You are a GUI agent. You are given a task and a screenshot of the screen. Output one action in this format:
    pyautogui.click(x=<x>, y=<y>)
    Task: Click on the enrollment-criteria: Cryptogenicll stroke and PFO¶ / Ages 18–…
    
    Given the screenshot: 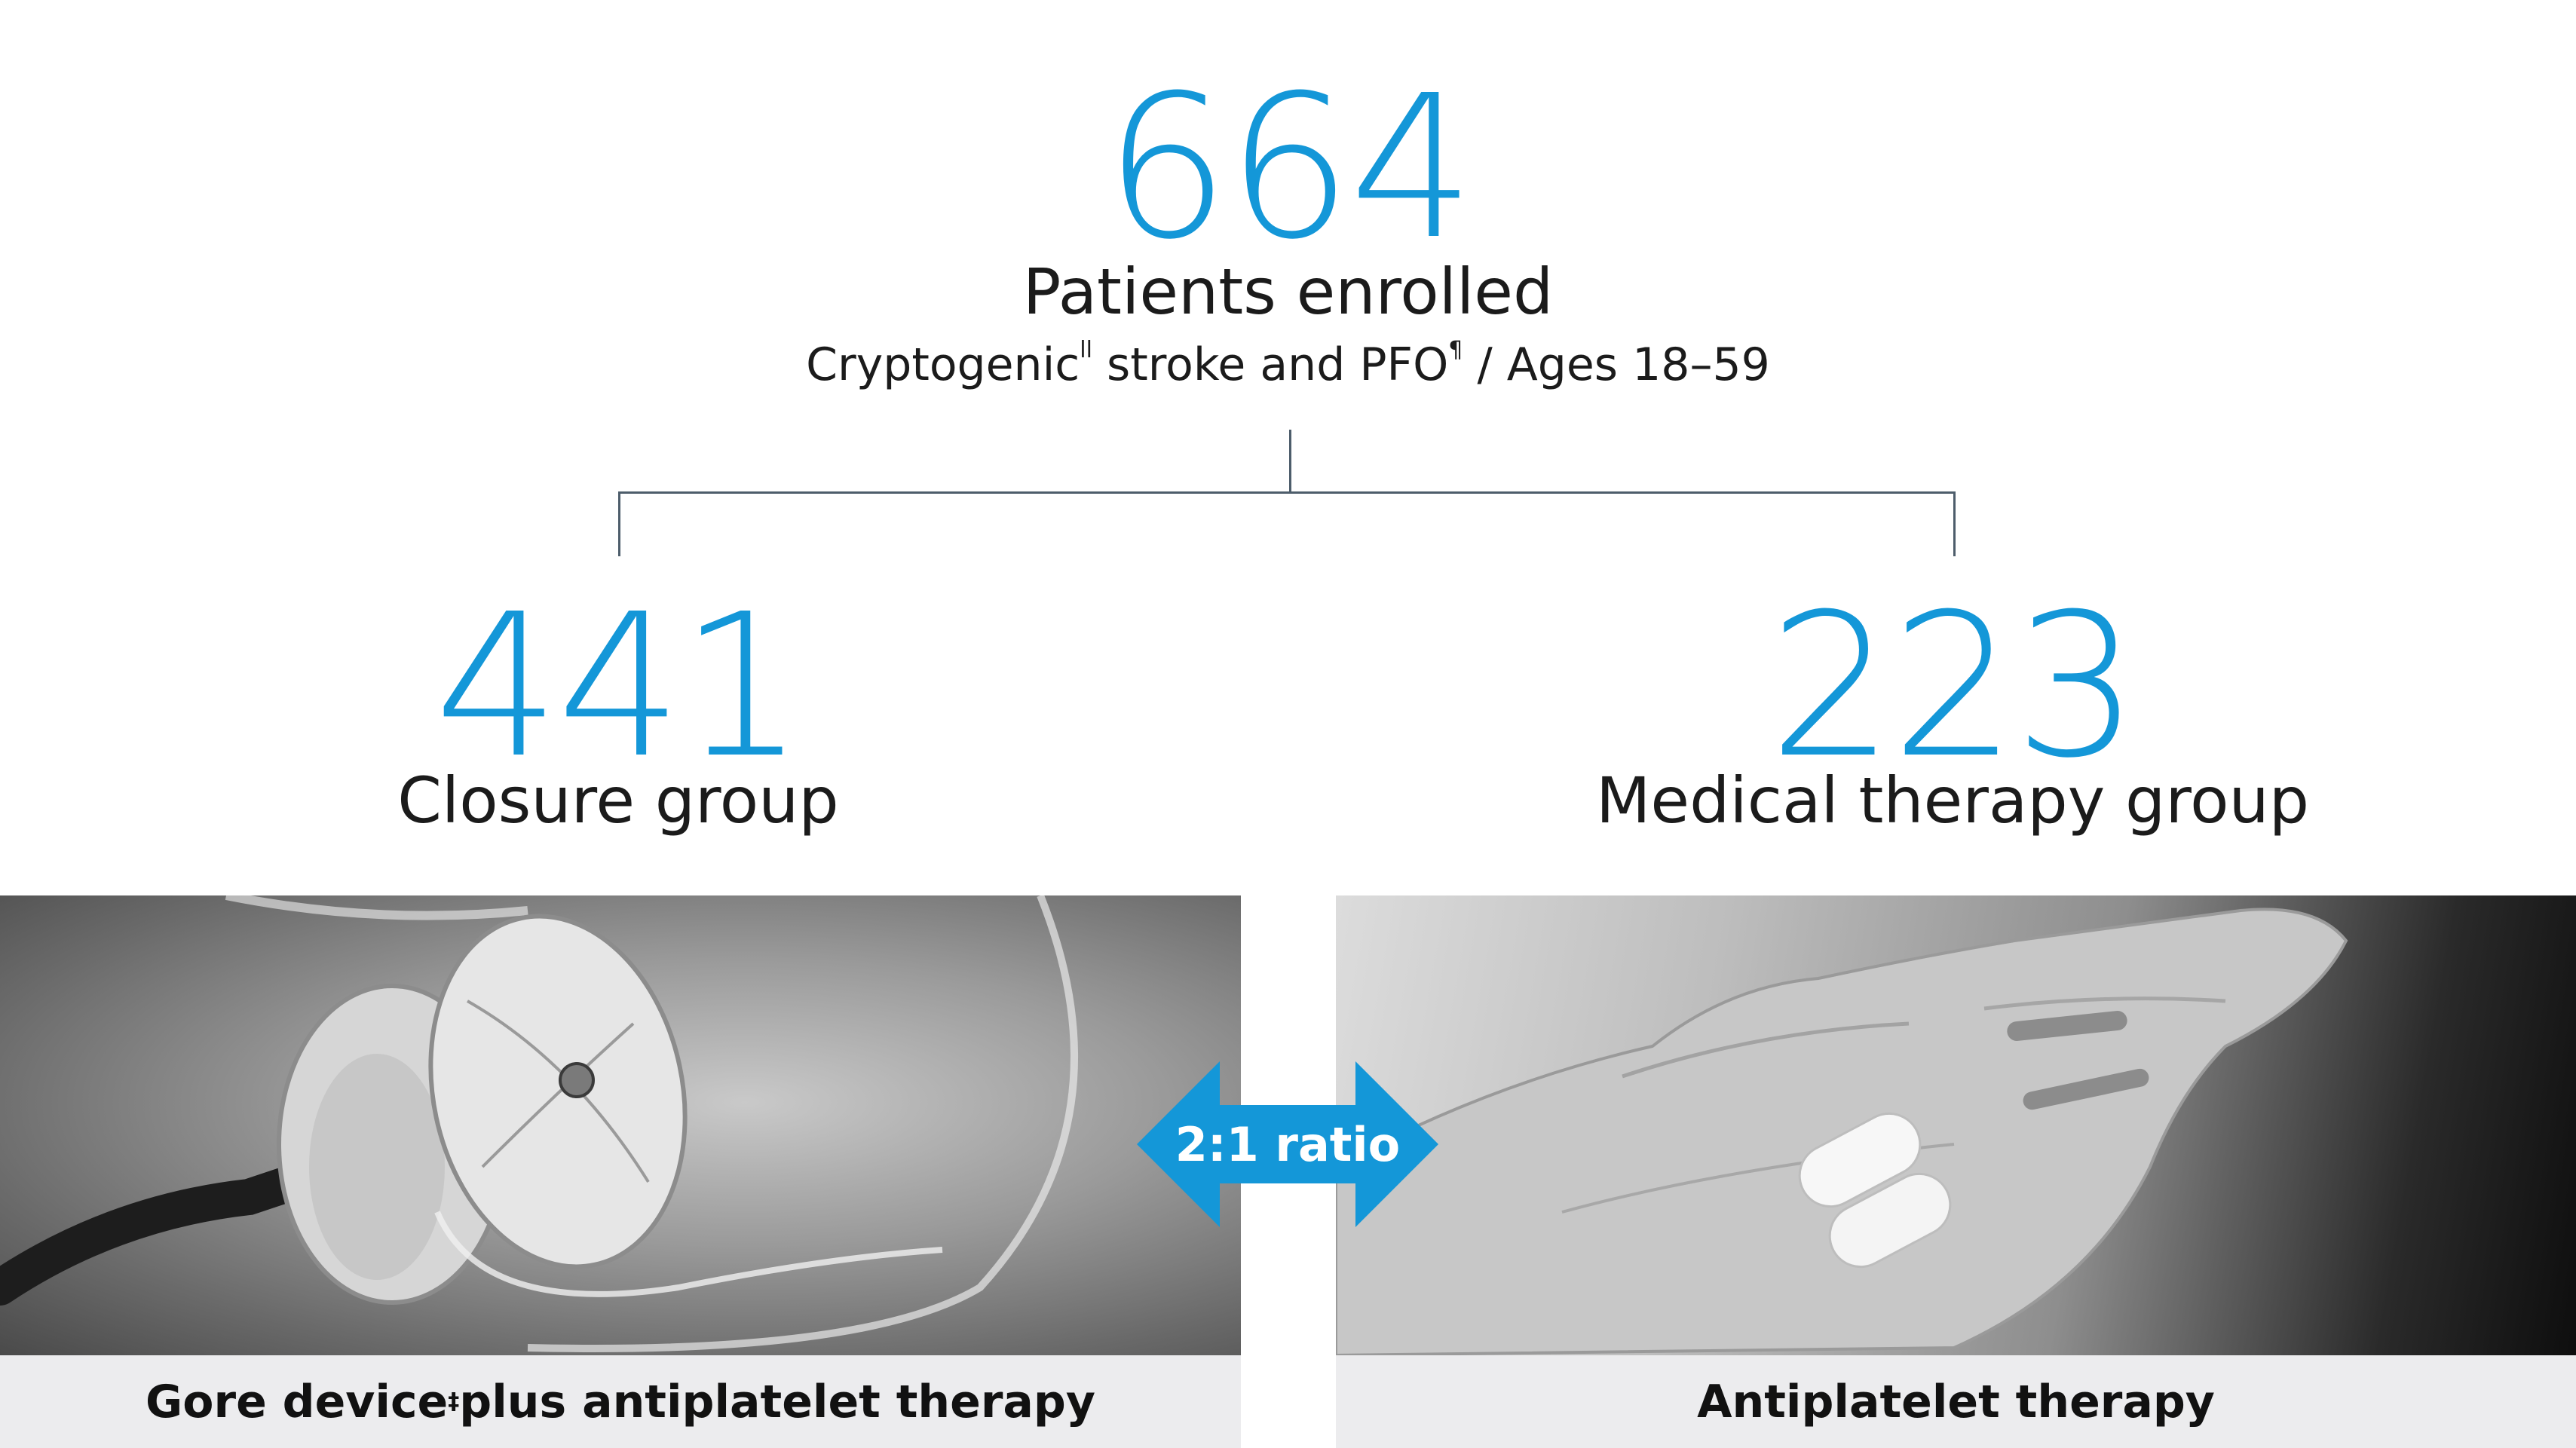 What is the action you would take?
    pyautogui.click(x=1288, y=363)
    